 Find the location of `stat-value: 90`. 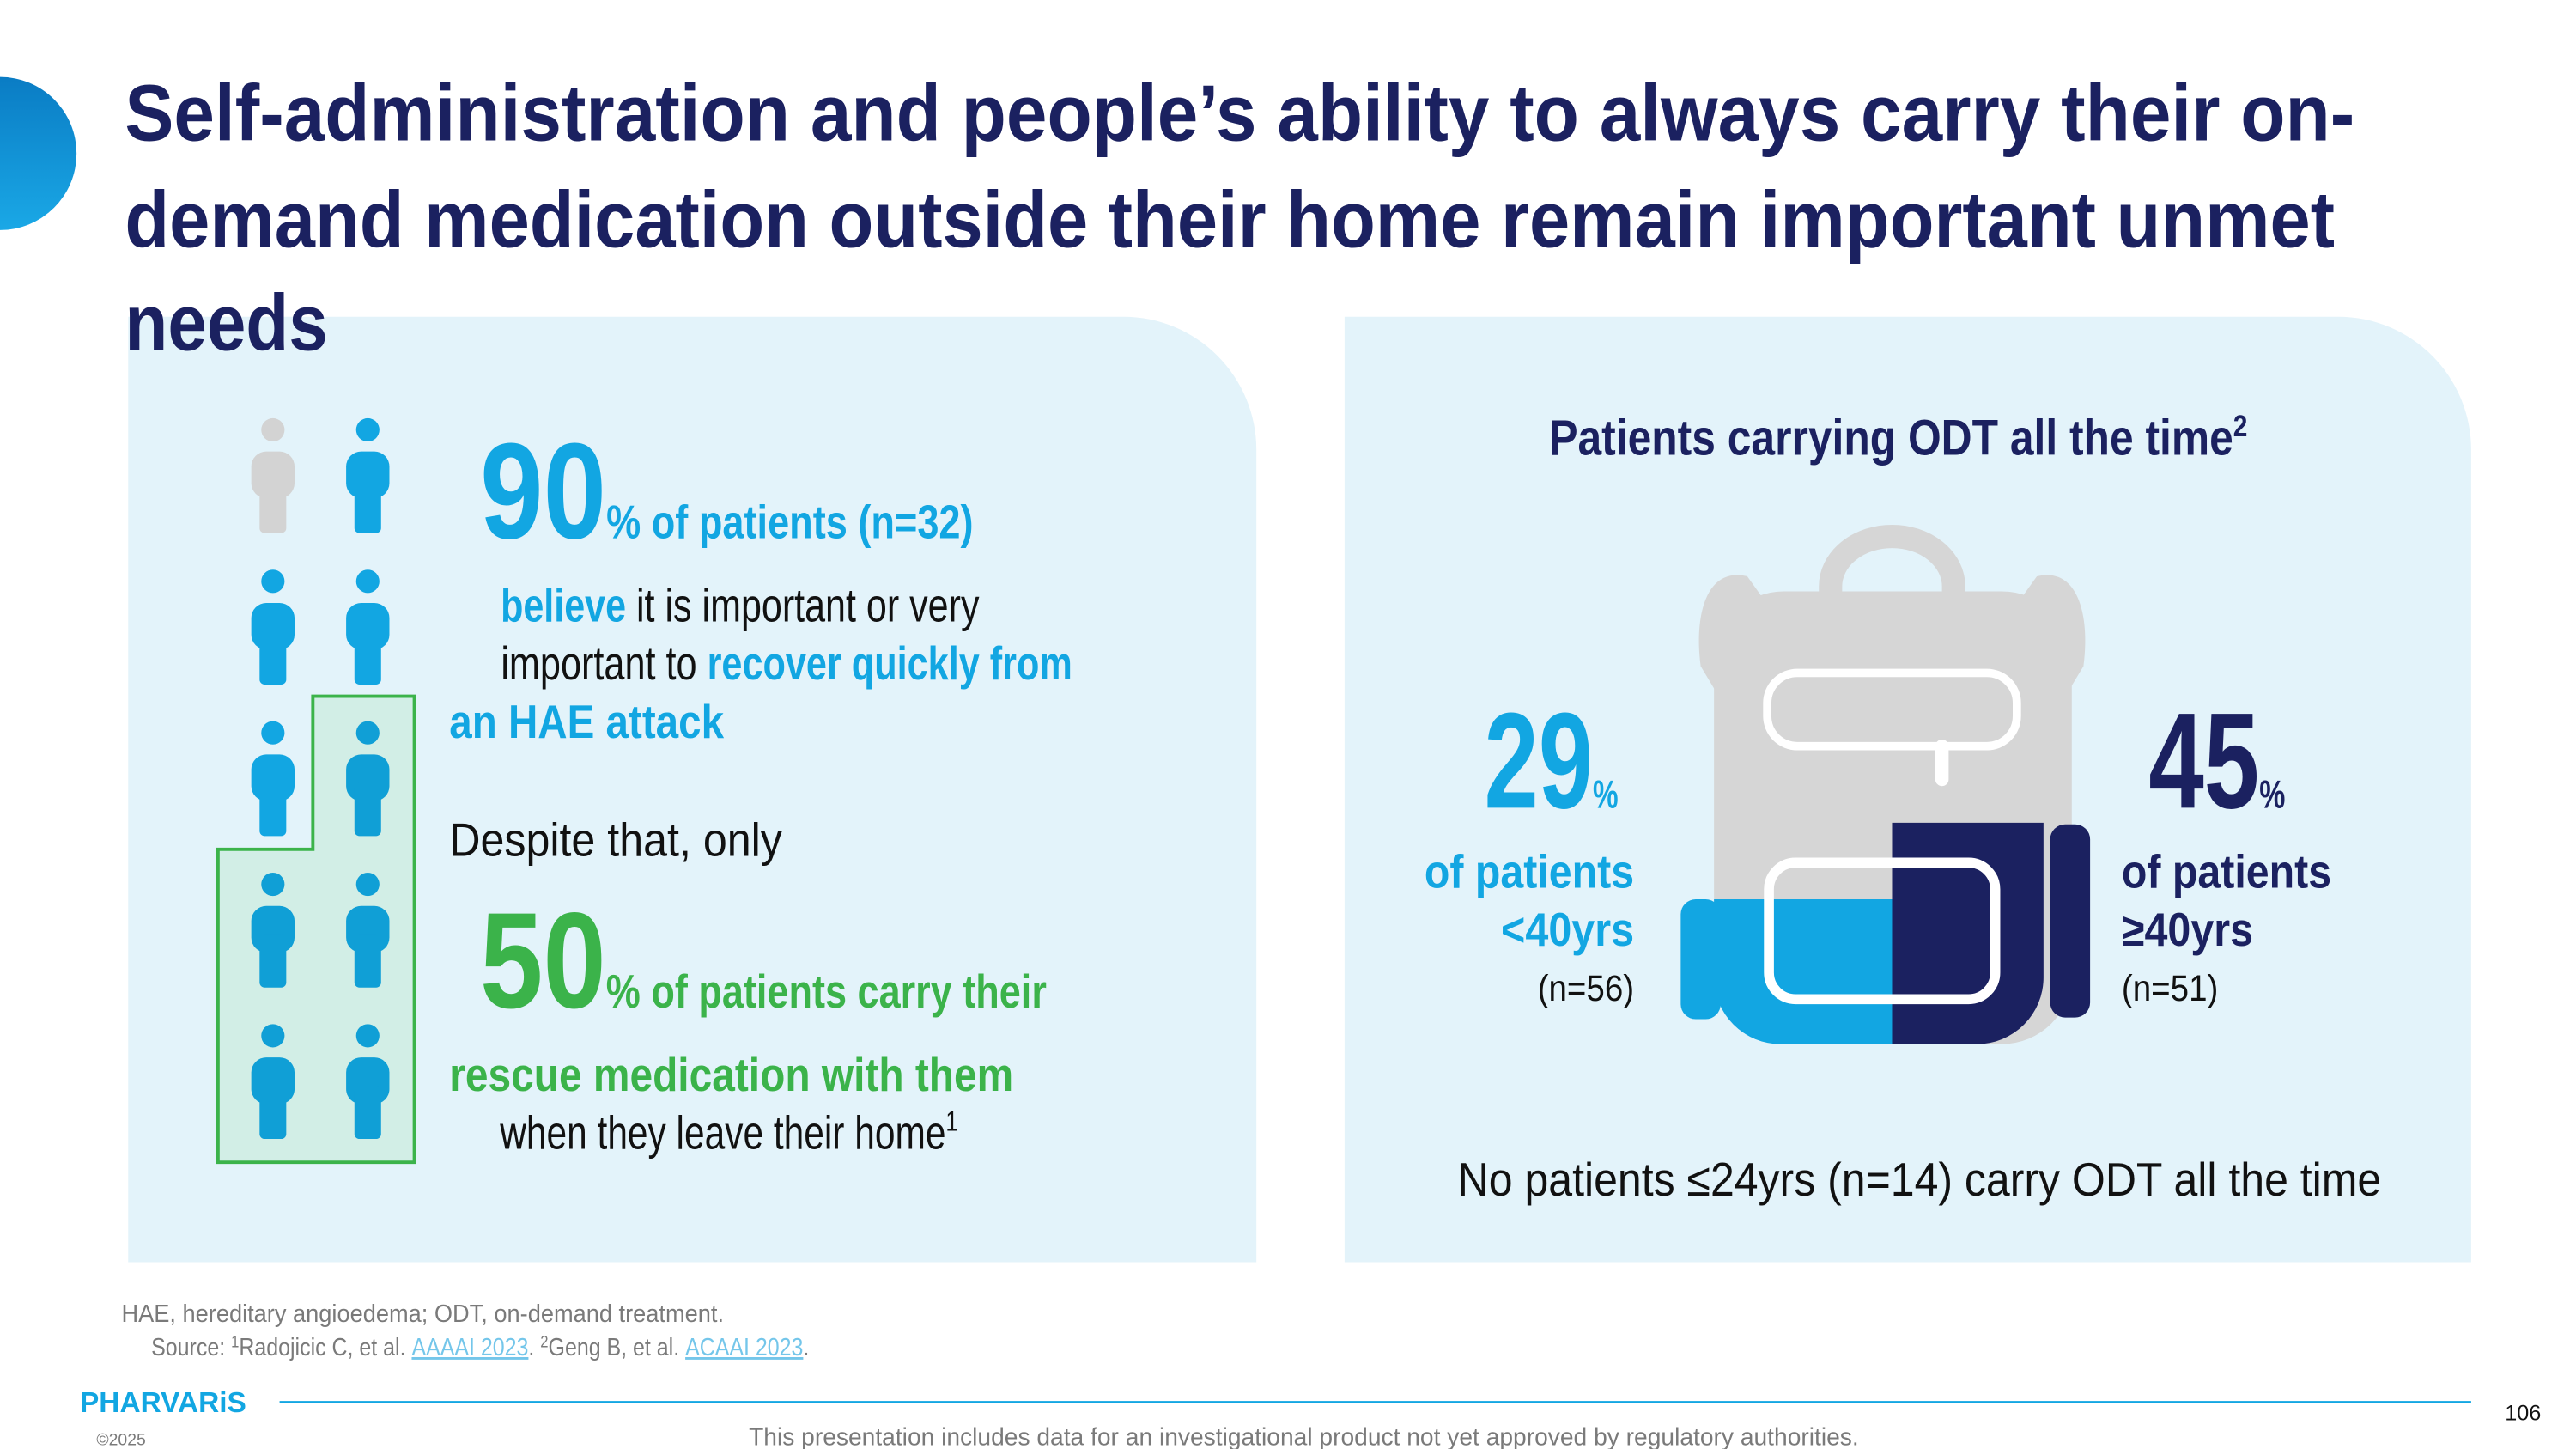

stat-value: 90 is located at coordinates (543, 490).